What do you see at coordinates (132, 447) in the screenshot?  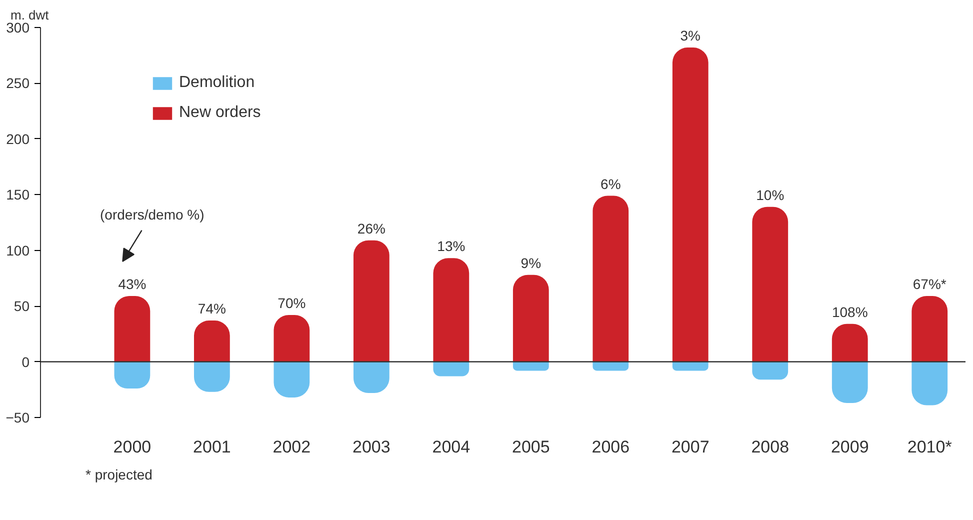 I see `x-tick-label: 2000` at bounding box center [132, 447].